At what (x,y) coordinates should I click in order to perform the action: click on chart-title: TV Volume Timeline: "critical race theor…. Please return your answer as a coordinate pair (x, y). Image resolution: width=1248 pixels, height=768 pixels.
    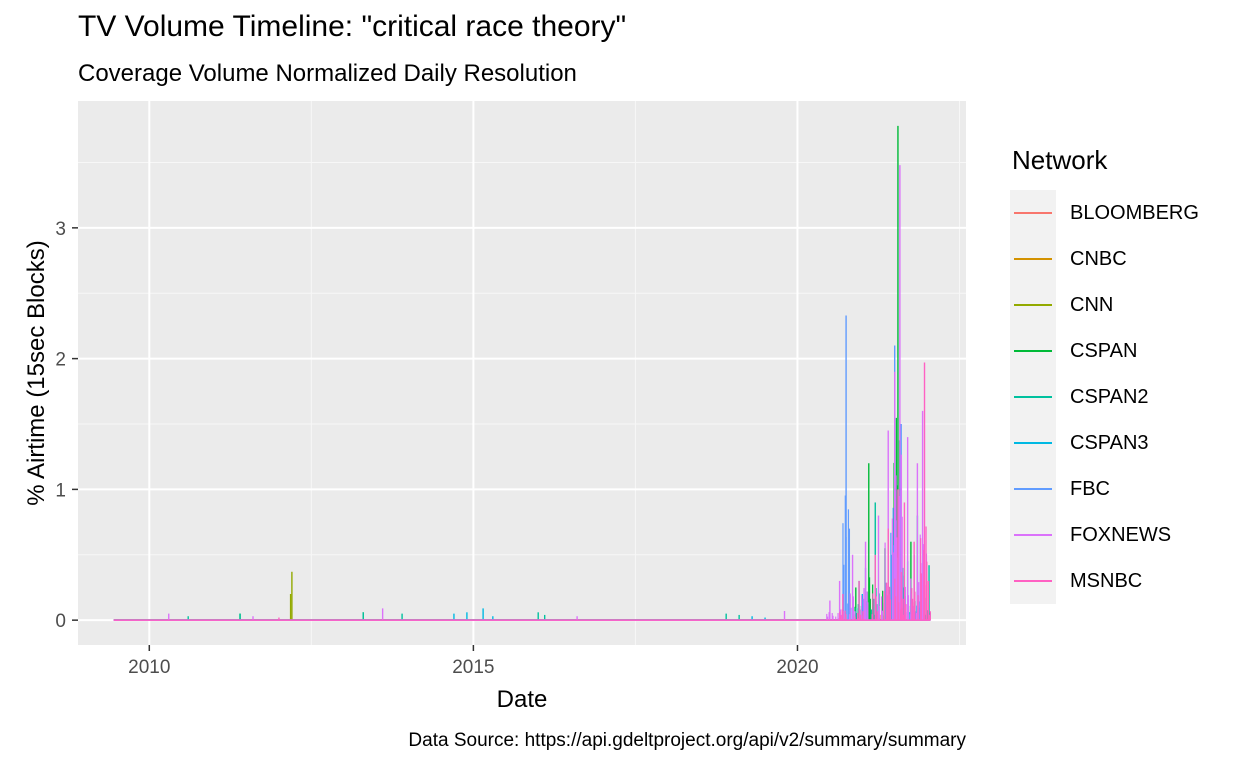
    Looking at the image, I should click on (352, 26).